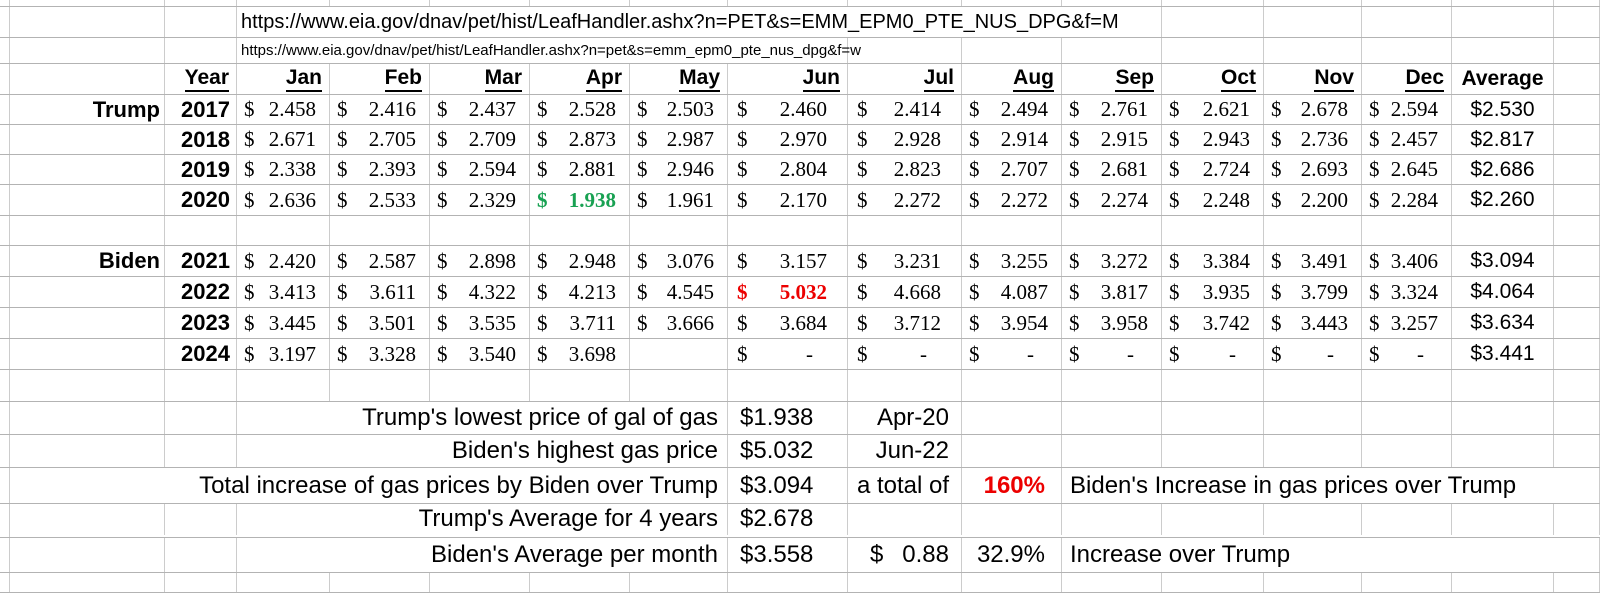 This screenshot has height=593, width=1600. Describe the element at coordinates (201, 169) in the screenshot. I see `cell-year-2019: 2019` at that location.